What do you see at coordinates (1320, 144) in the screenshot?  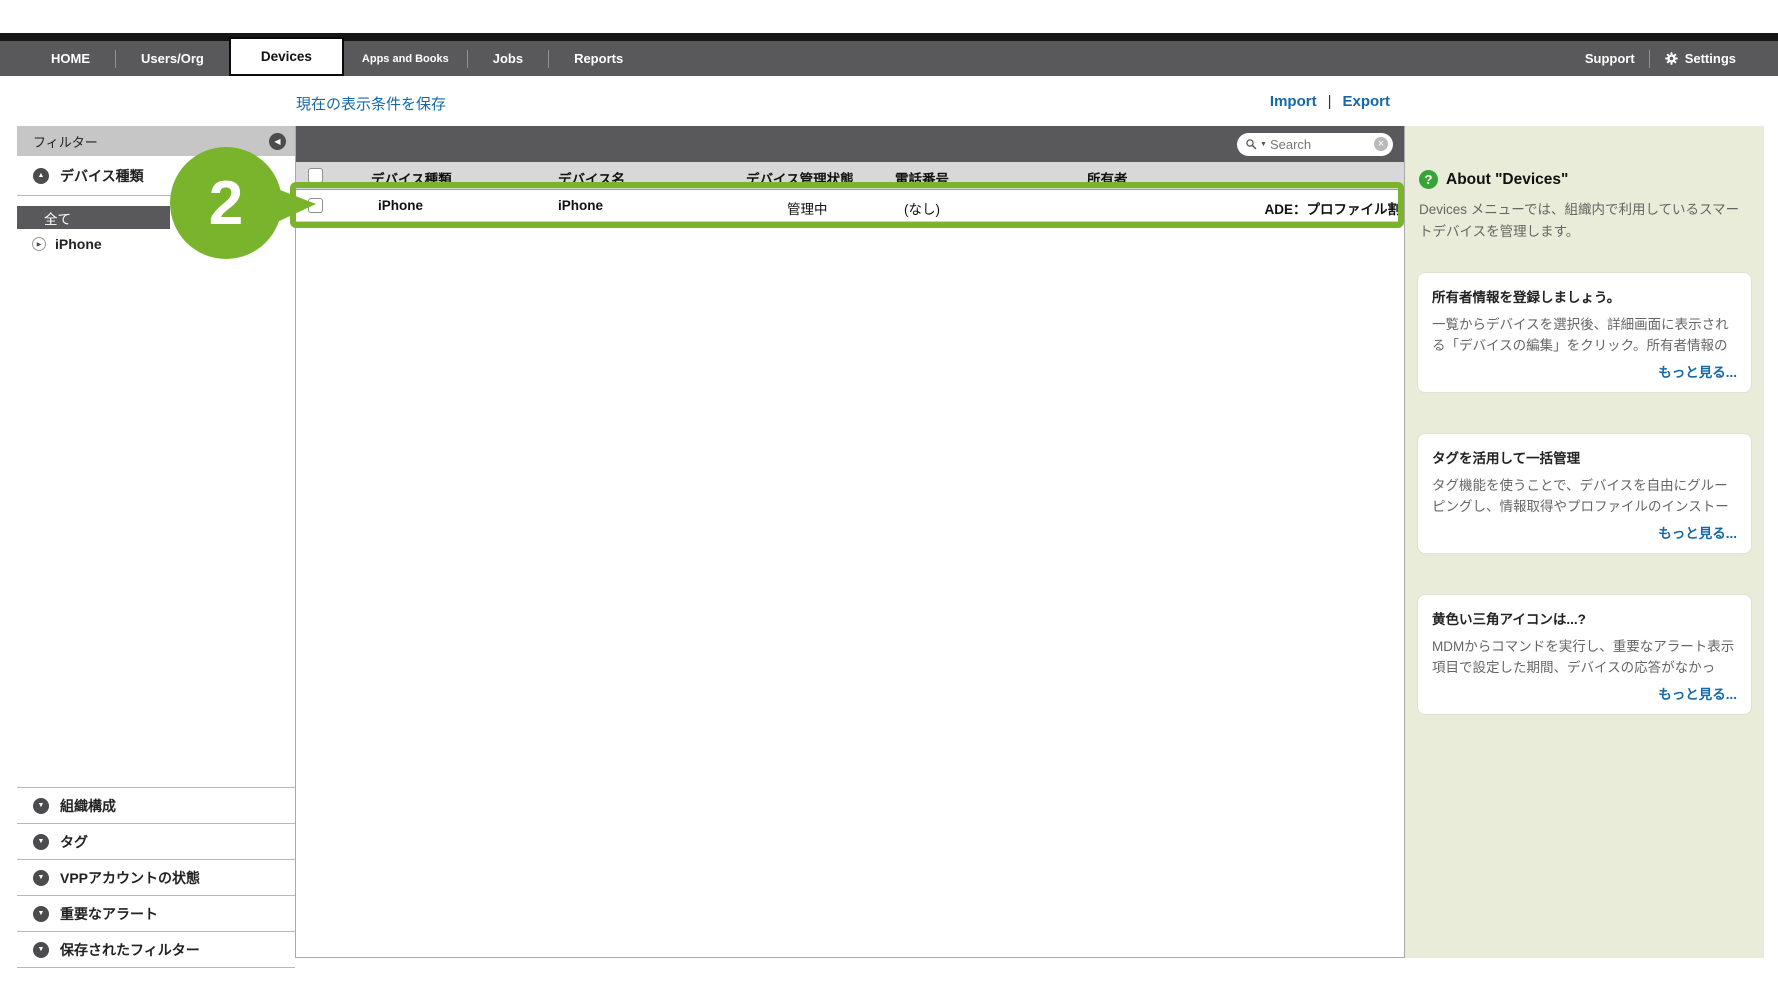 I see `search-input` at bounding box center [1320, 144].